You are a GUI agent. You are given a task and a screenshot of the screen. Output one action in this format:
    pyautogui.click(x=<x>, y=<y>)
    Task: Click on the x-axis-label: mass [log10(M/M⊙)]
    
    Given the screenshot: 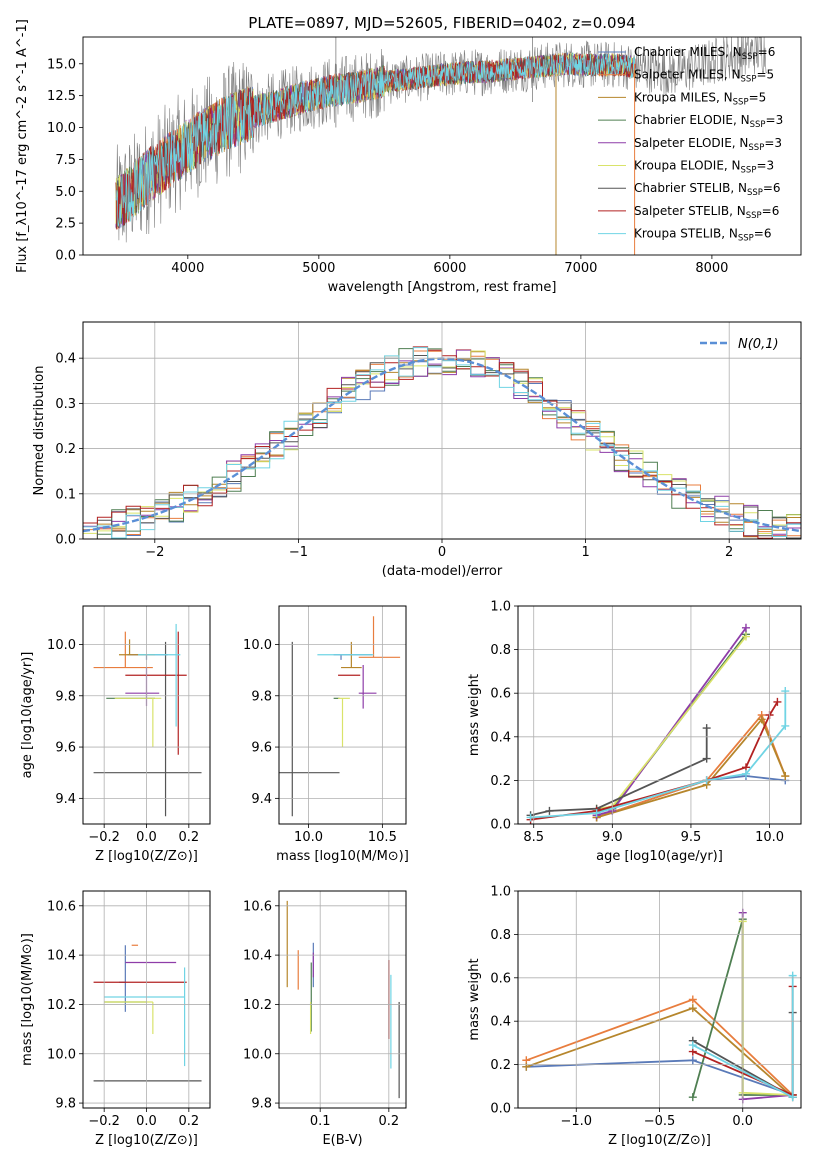 What is the action you would take?
    pyautogui.click(x=342, y=856)
    